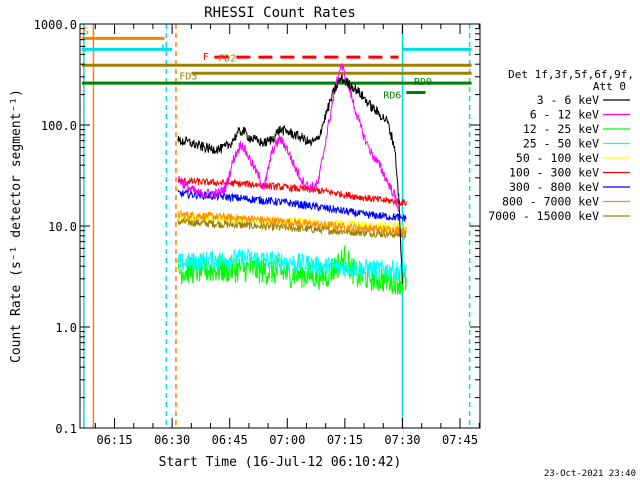  I want to click on legend-label-8: 7000 - 15000 keV, so click(543, 216).